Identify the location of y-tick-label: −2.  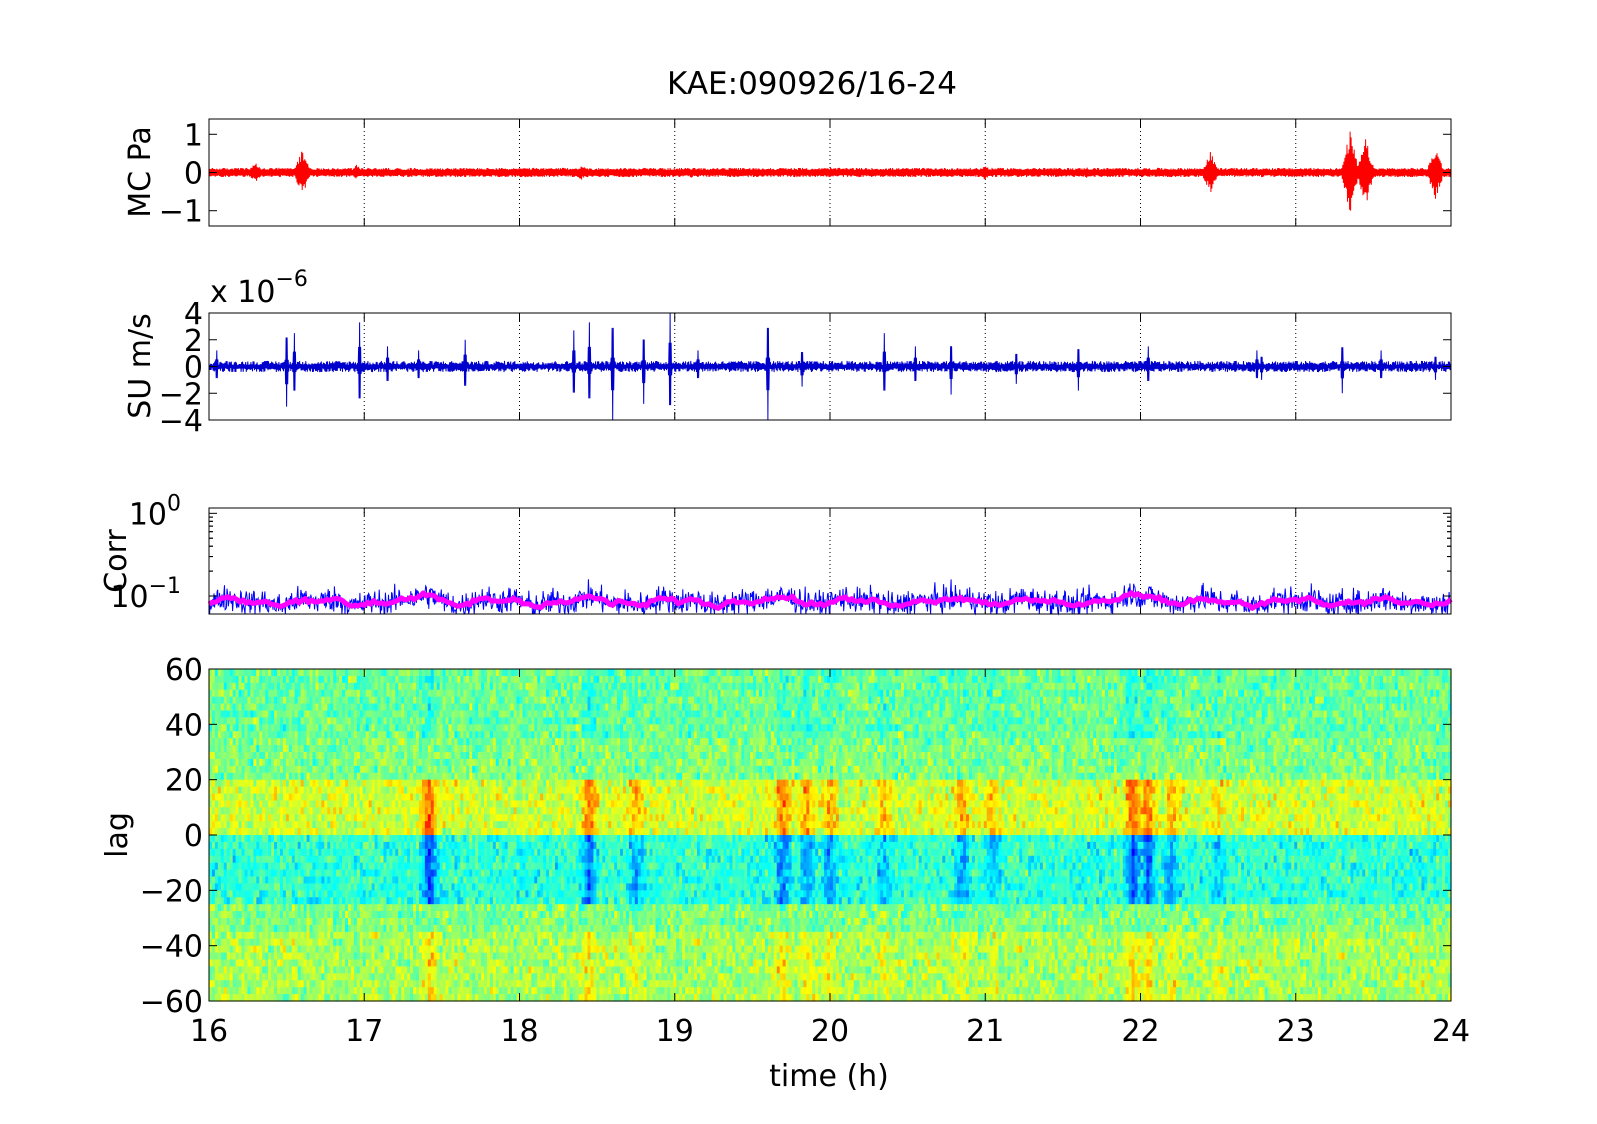
(181, 394).